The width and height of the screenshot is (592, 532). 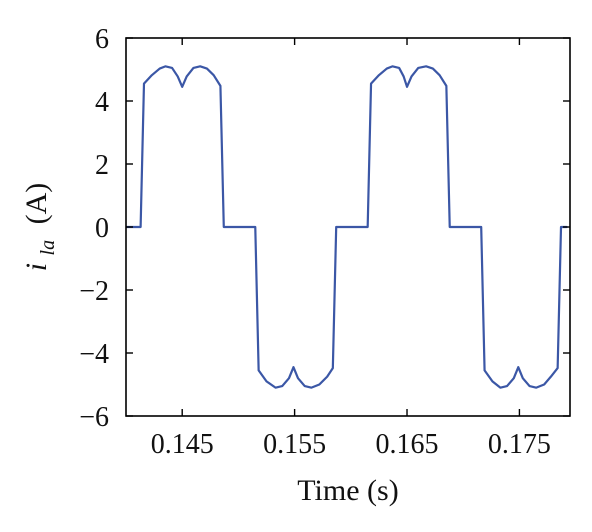 I want to click on y-tick-label: 6, so click(x=102, y=39).